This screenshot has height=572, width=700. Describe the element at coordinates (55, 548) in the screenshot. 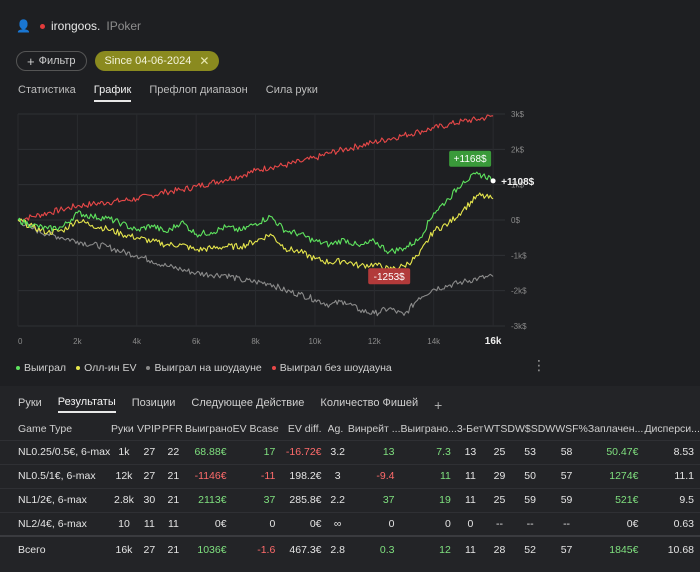

I see `table-cell: Всего` at that location.